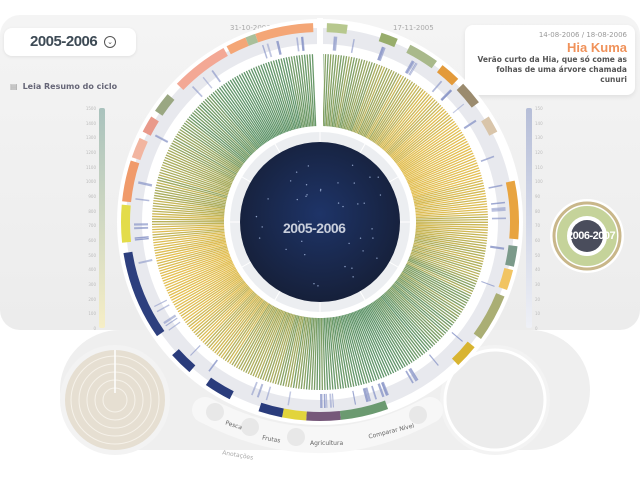 This screenshot has width=640, height=492. I want to click on agricultura-button: Agricultura, so click(327, 443).